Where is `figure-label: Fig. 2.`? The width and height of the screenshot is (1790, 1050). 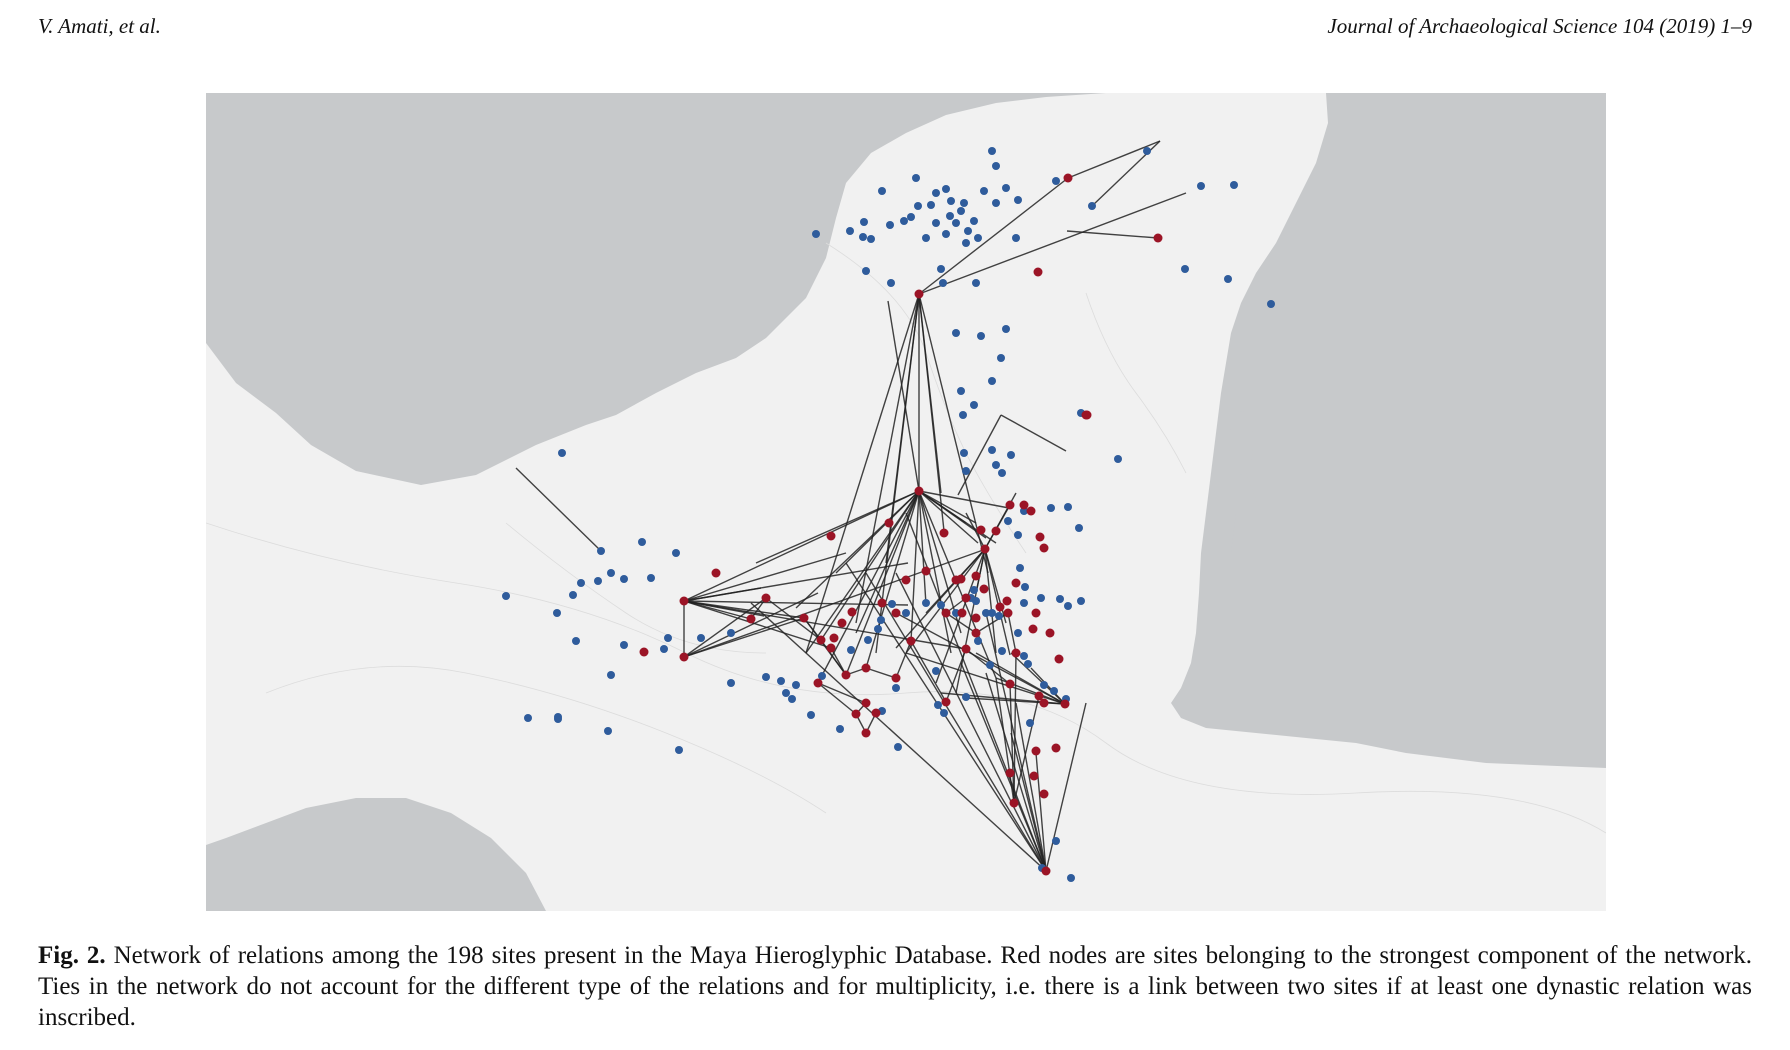
figure-label: Fig. 2. is located at coordinates (72, 955).